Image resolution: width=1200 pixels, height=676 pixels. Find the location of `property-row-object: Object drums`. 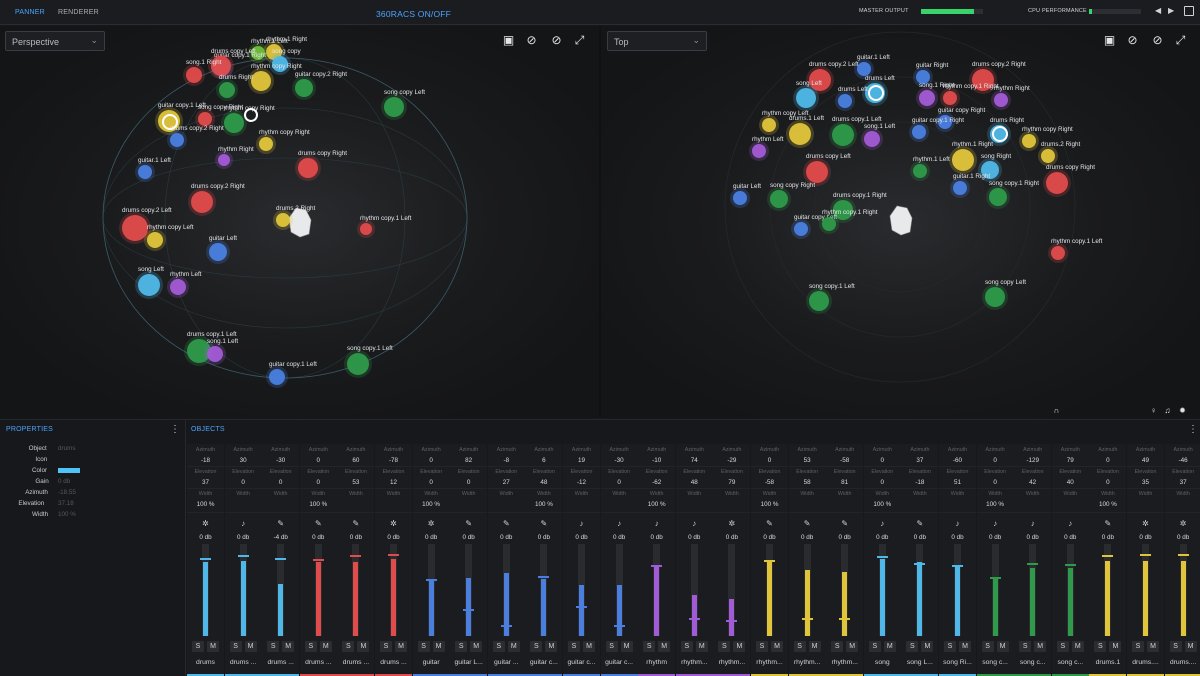

property-row-object: Object drums is located at coordinates (93, 449).